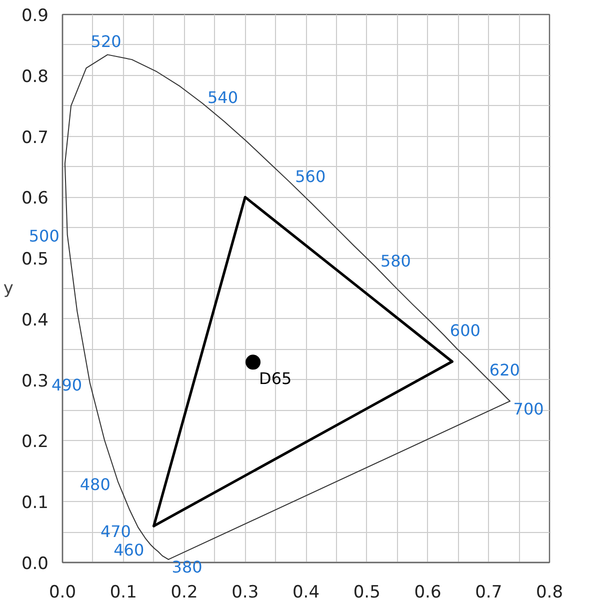  What do you see at coordinates (35, 198) in the screenshot?
I see `y-tick-label: 0.6` at bounding box center [35, 198].